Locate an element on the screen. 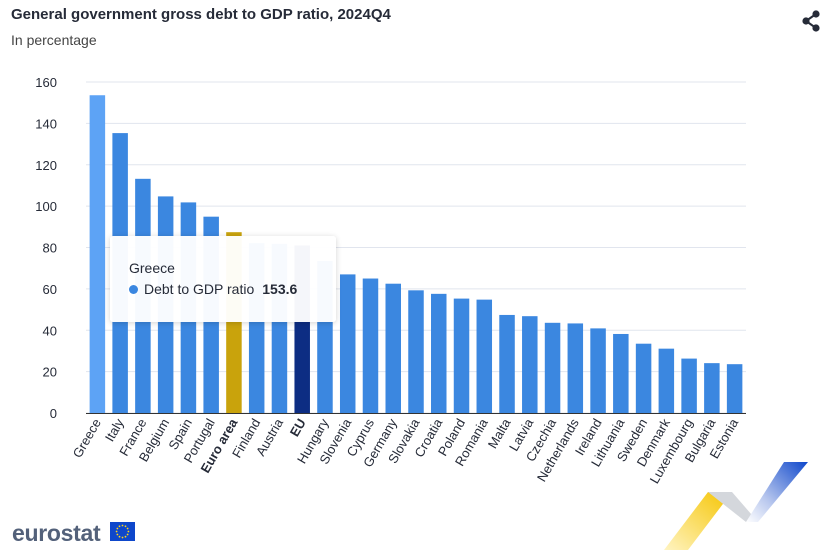  bar-poland is located at coordinates (461, 355).